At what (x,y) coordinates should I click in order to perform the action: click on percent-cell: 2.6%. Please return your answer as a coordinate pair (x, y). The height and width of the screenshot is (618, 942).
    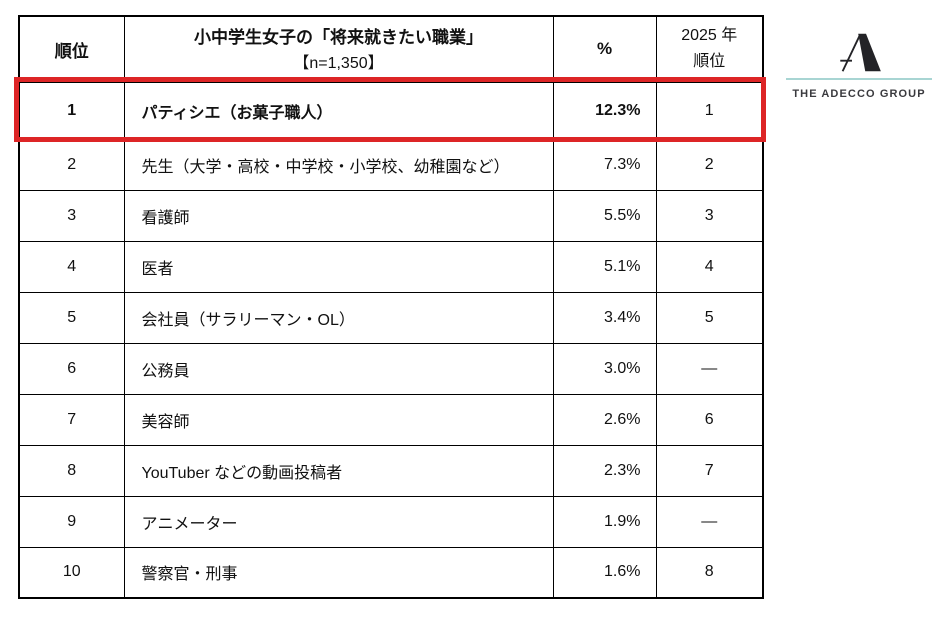
    Looking at the image, I should click on (604, 419).